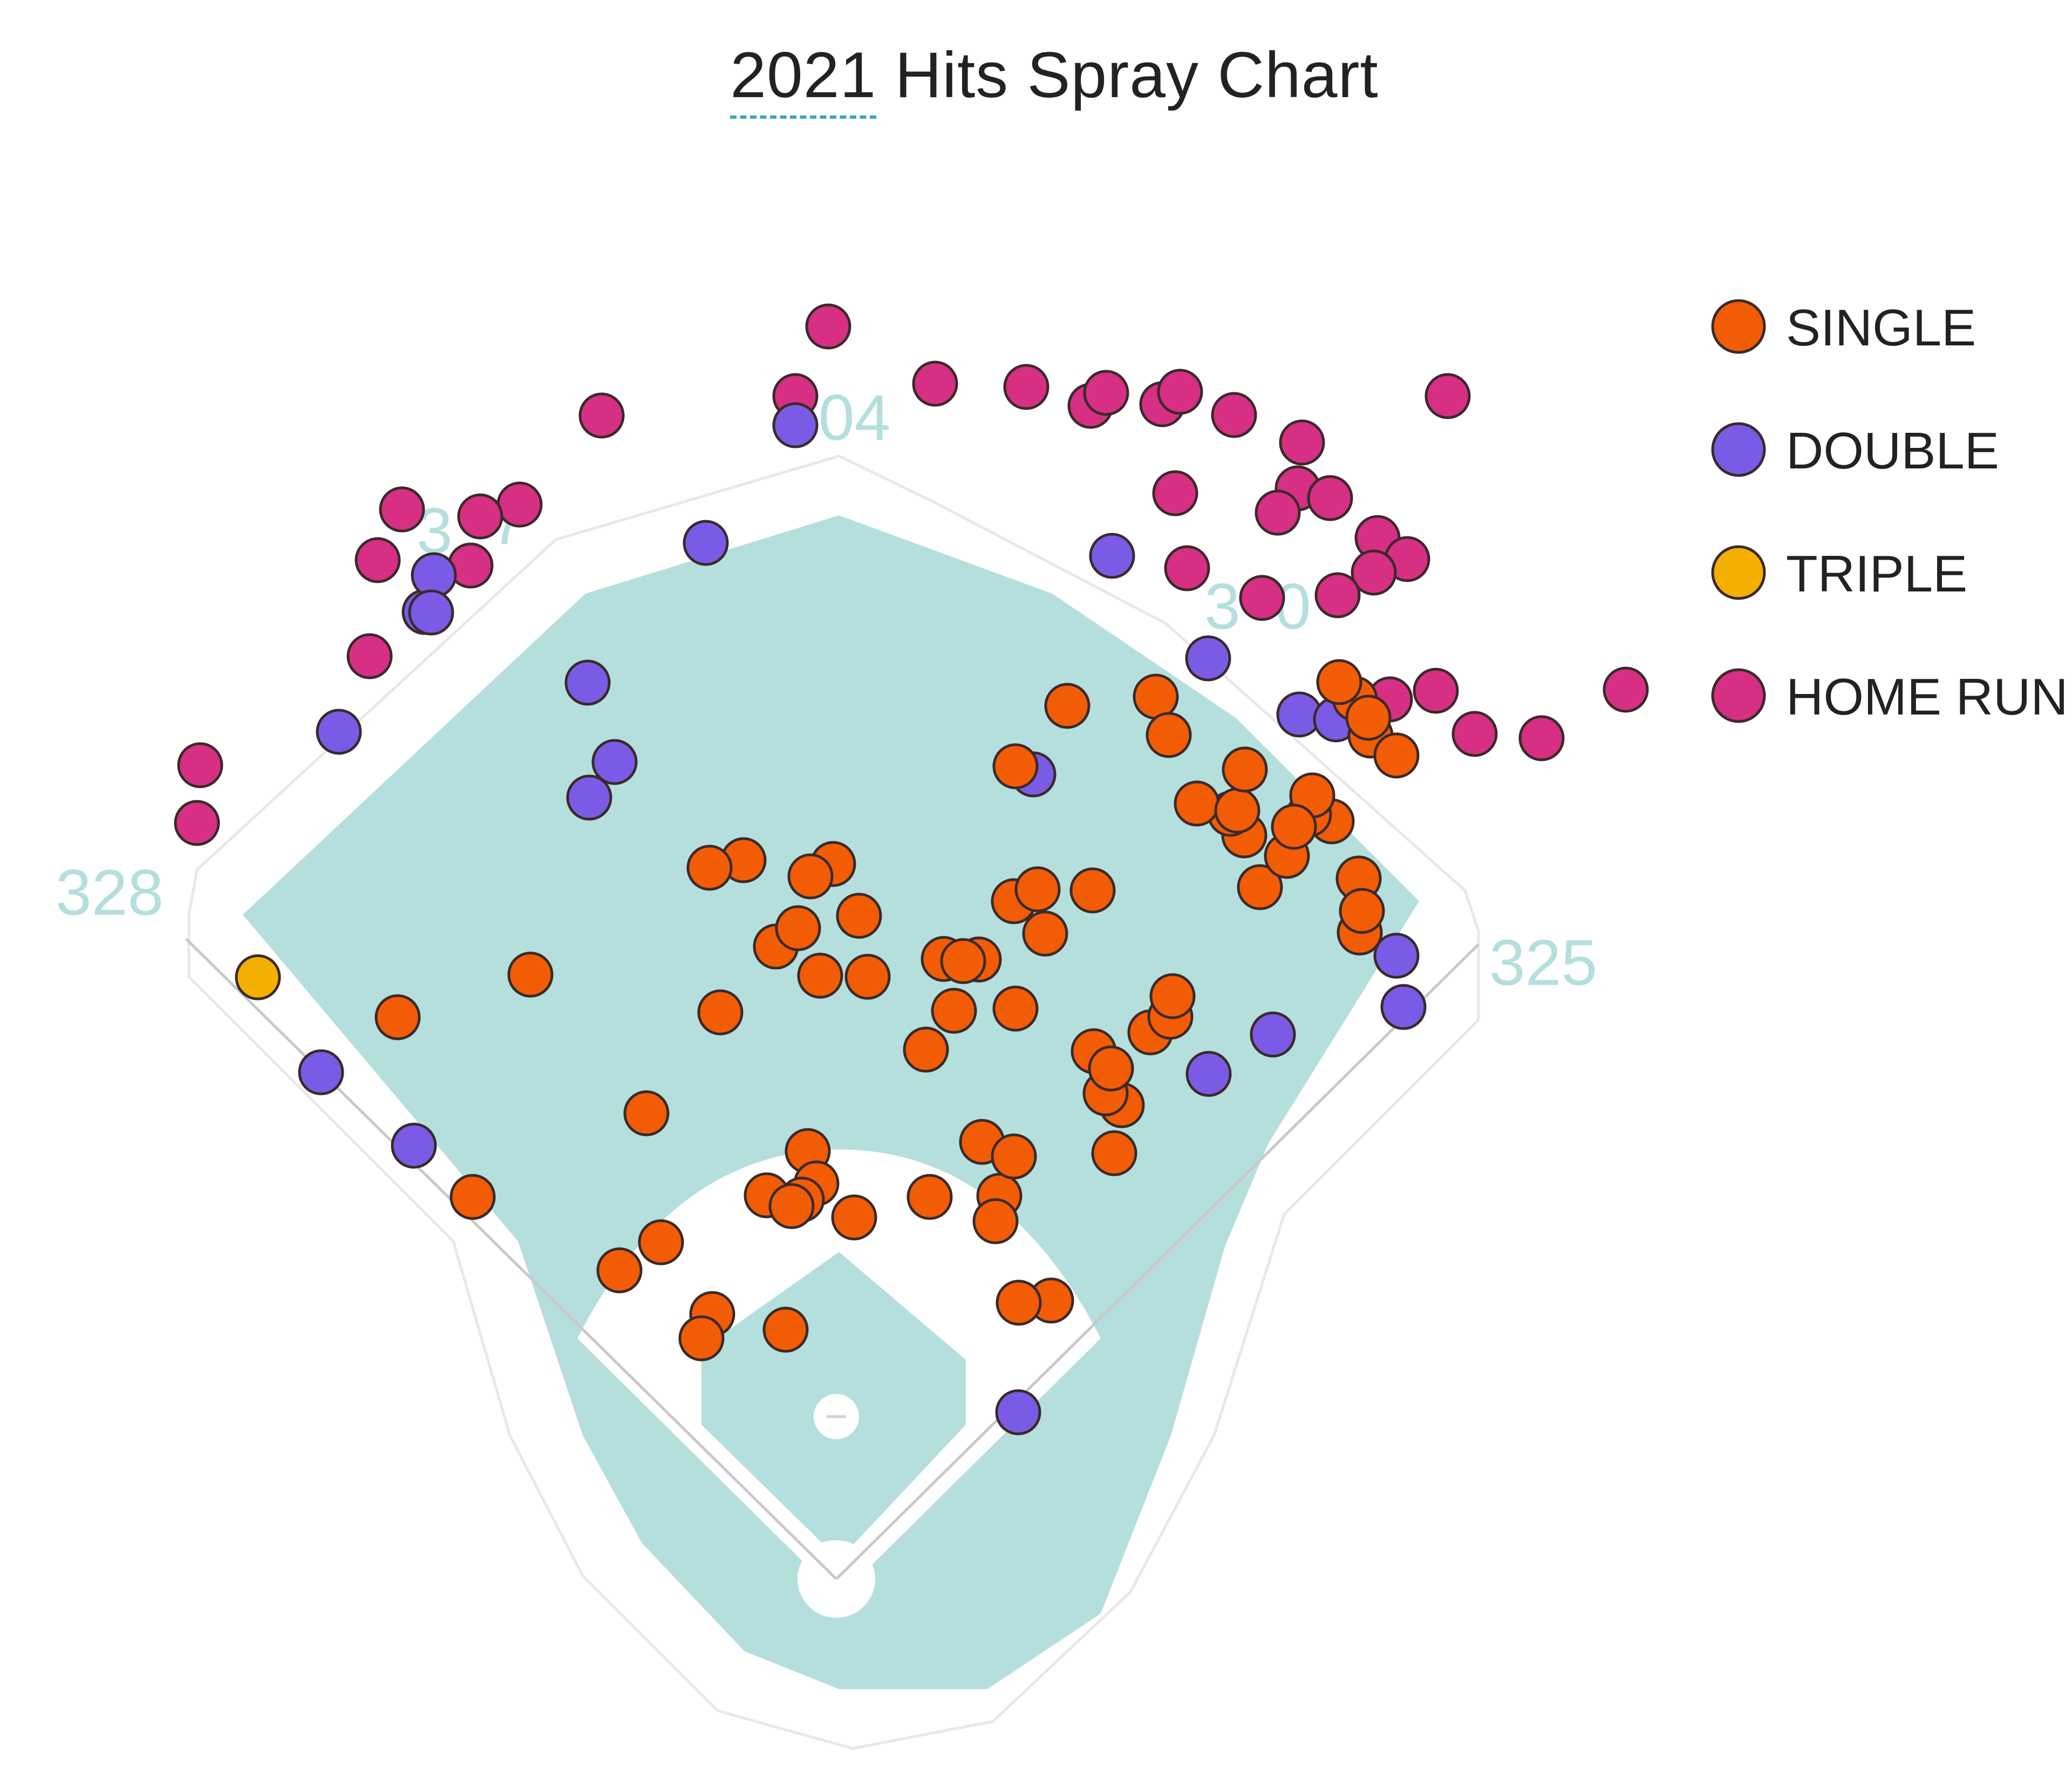  What do you see at coordinates (1738, 450) in the screenshot?
I see `legend-swatch` at bounding box center [1738, 450].